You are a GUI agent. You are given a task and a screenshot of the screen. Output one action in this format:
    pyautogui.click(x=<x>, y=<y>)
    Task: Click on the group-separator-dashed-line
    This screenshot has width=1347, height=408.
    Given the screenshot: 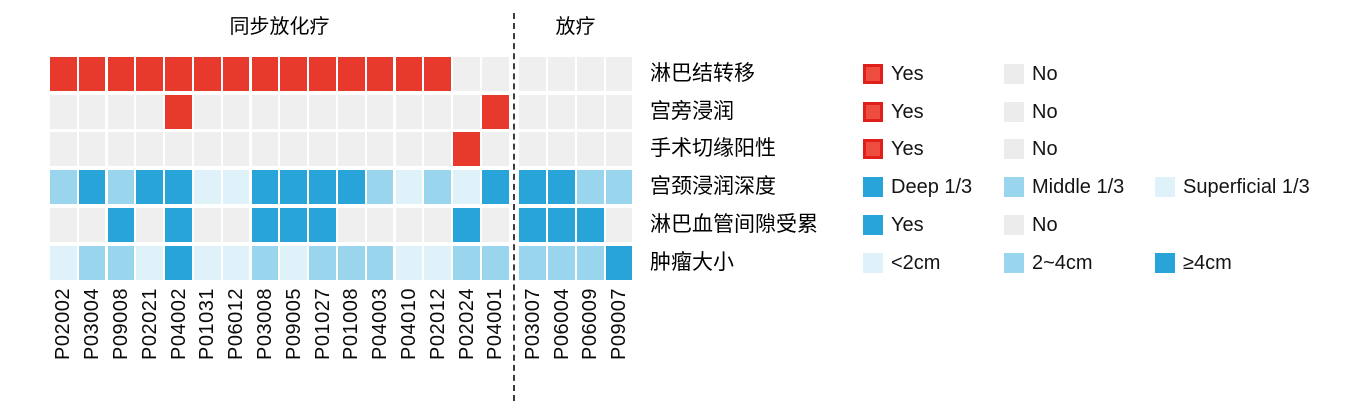 What is the action you would take?
    pyautogui.click(x=514, y=207)
    